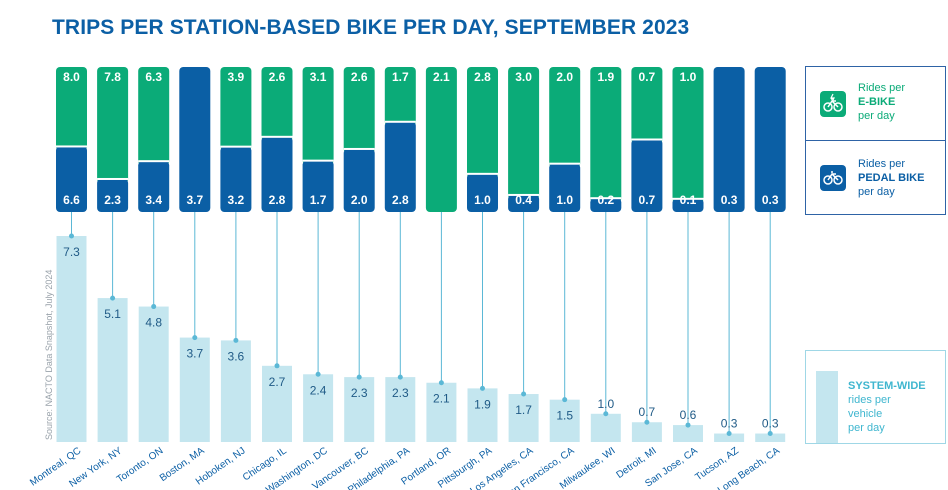 The height and width of the screenshot is (490, 948). What do you see at coordinates (49, 354) in the screenshot?
I see `source-note: Source: NACTO Data Snapshot, July 2024` at bounding box center [49, 354].